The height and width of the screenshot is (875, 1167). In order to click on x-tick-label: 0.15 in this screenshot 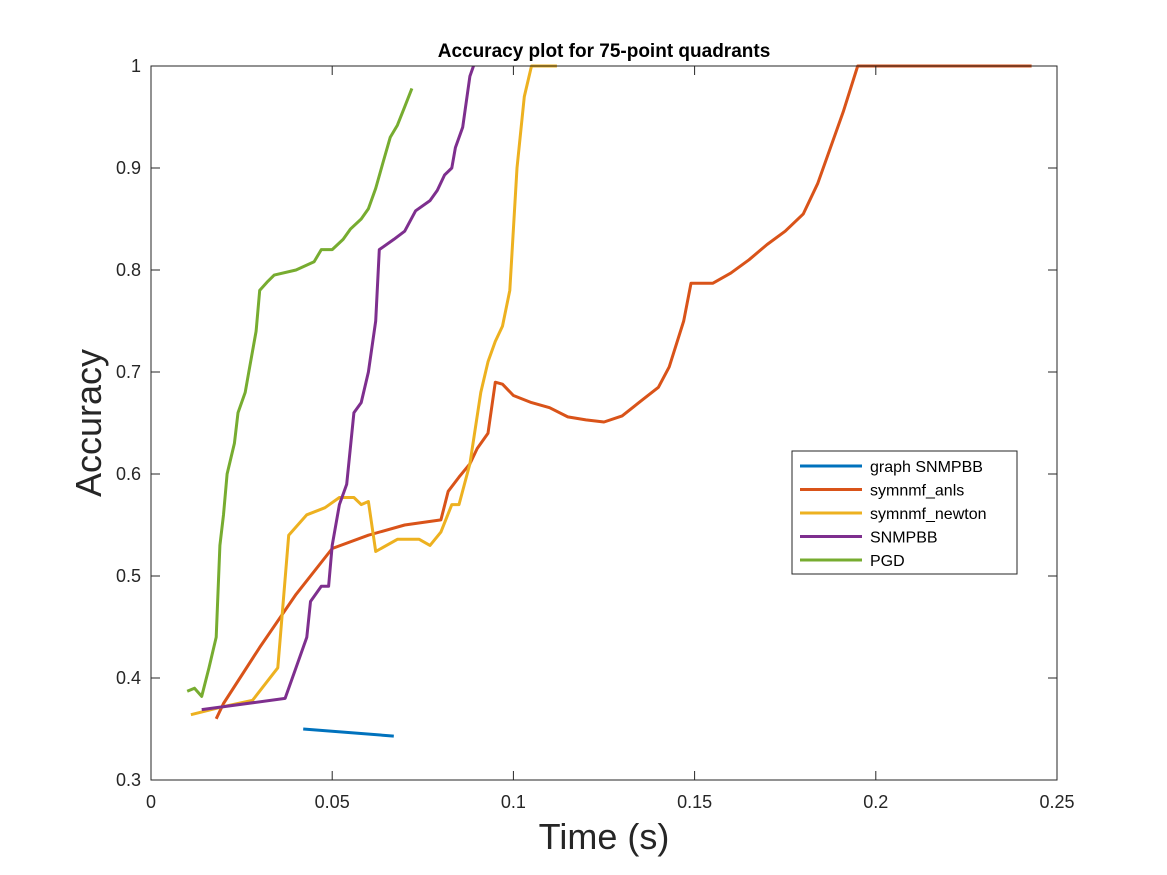, I will do `click(694, 802)`.